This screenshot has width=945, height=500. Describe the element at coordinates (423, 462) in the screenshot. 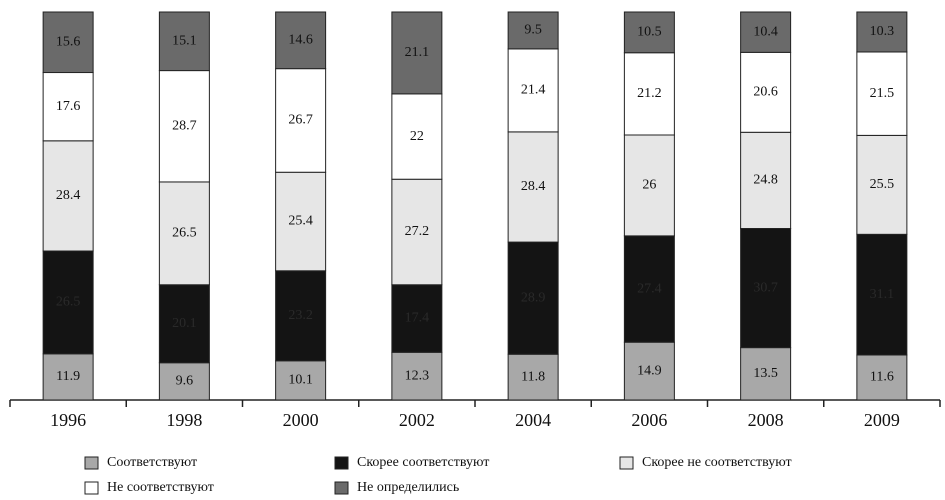

I see `legend-label: Скорее соответствуют` at that location.